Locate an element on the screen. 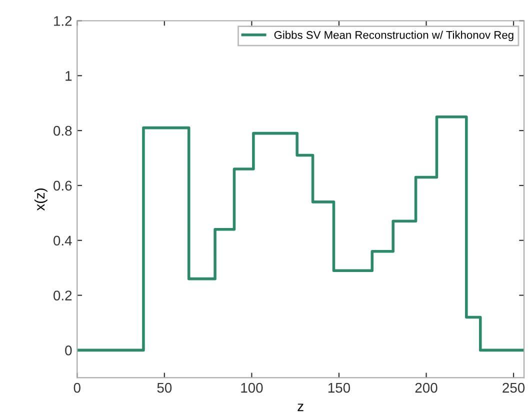 The height and width of the screenshot is (415, 532). y-tick-label: 1 is located at coordinates (69, 76).